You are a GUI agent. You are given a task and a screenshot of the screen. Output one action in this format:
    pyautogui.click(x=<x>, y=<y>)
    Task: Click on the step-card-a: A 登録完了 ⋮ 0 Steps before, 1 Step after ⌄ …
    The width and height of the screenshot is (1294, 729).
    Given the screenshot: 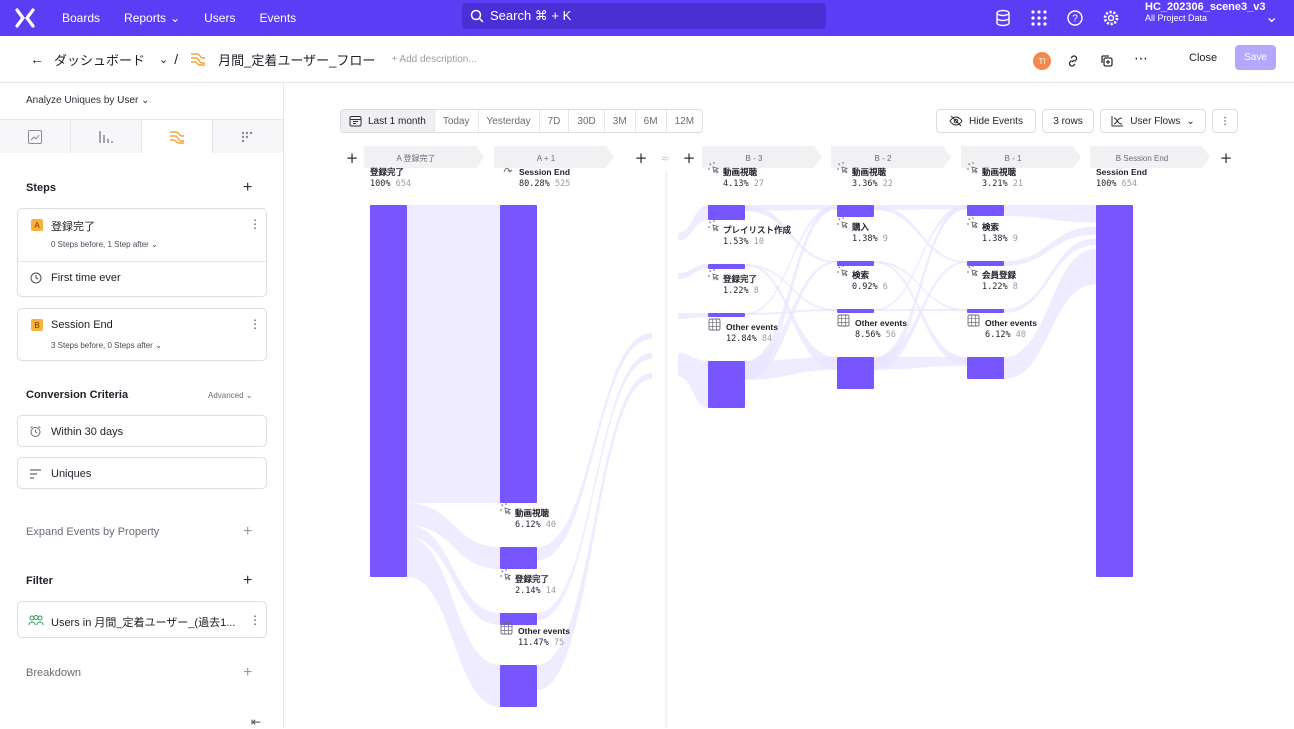 What is the action you would take?
    pyautogui.click(x=142, y=252)
    